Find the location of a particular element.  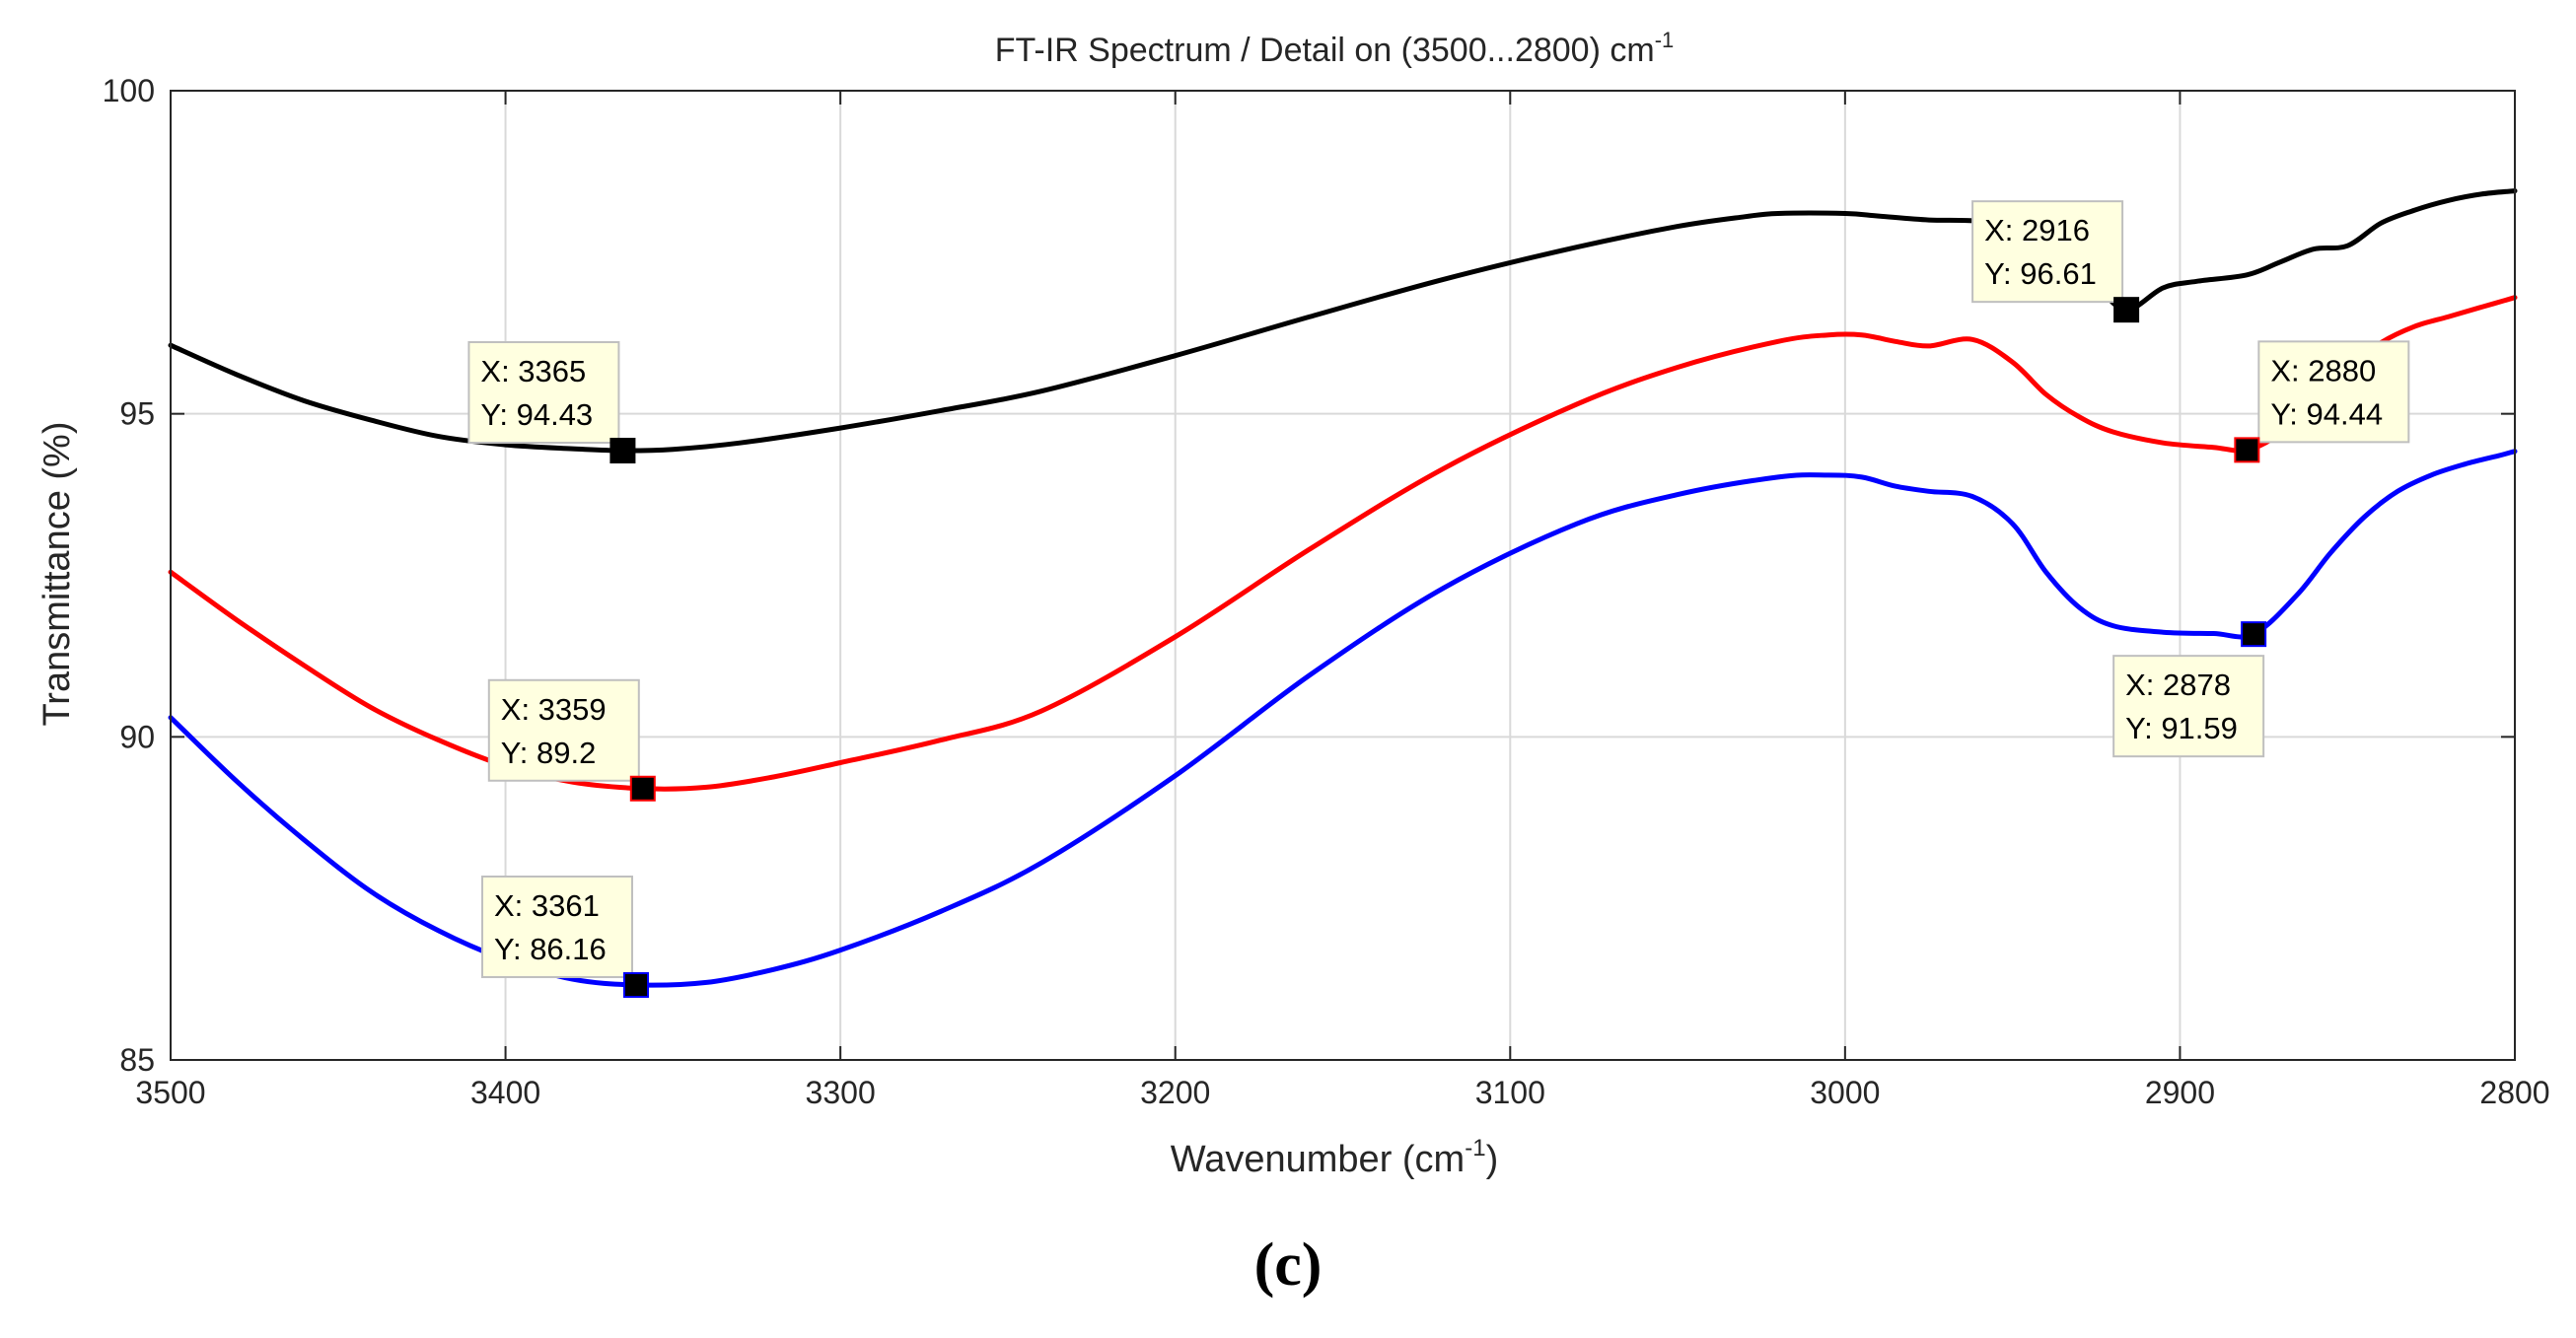

data-tip: X: 2878 Y: 91.59 is located at coordinates (2189, 690).